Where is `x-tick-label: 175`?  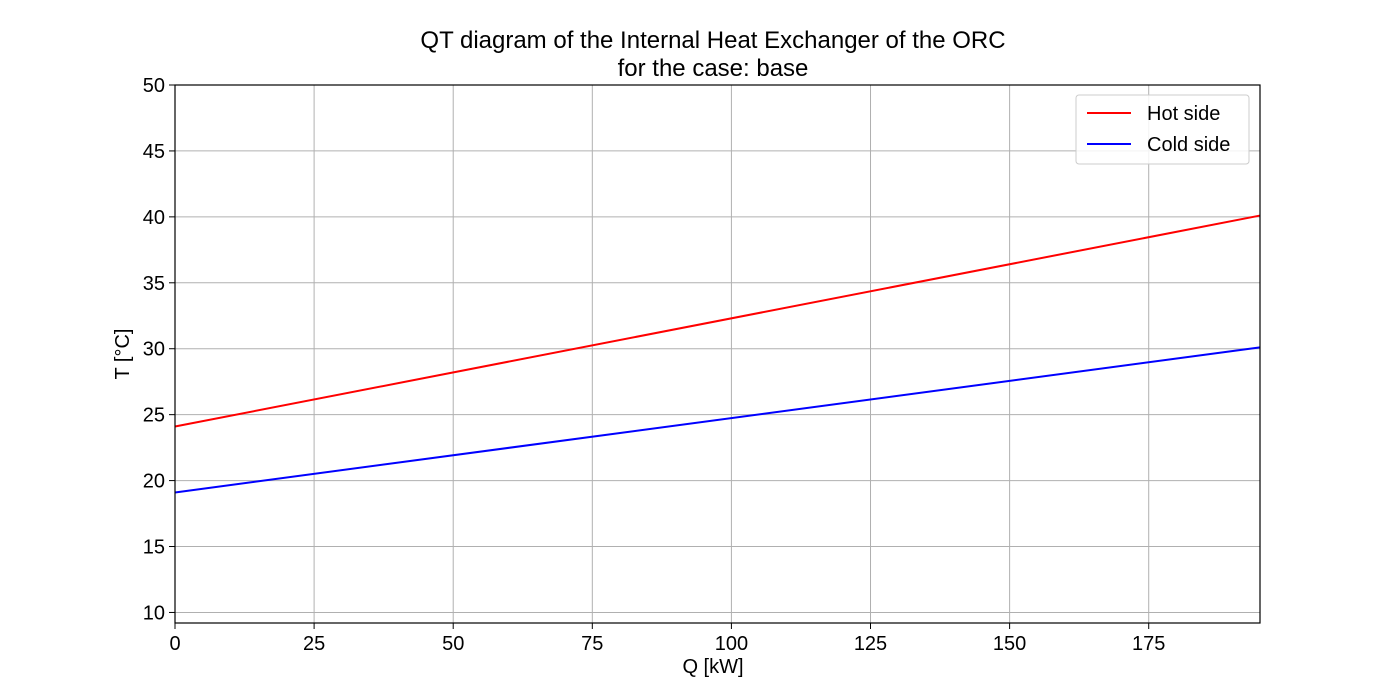
x-tick-label: 175 is located at coordinates (1148, 644).